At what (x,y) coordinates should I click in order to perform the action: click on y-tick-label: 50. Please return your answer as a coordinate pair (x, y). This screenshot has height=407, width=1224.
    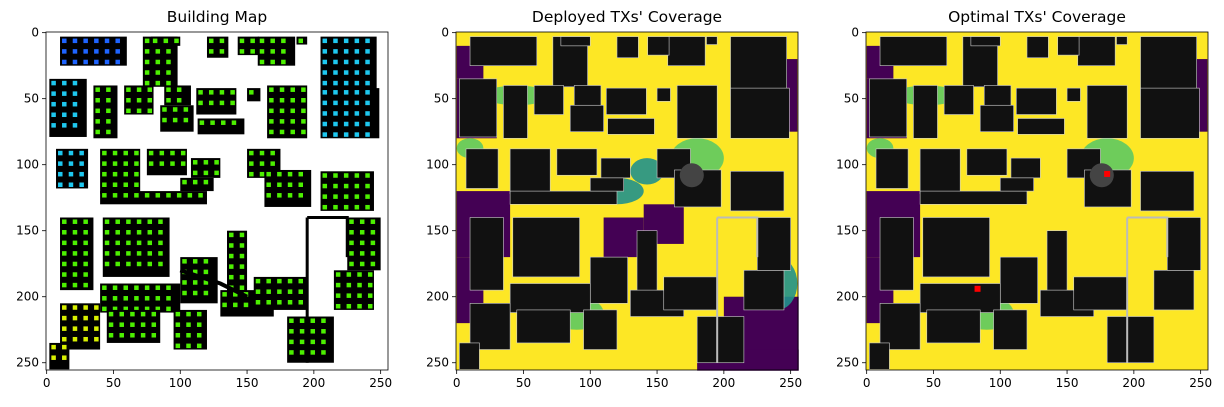
    Looking at the image, I should click on (851, 99).